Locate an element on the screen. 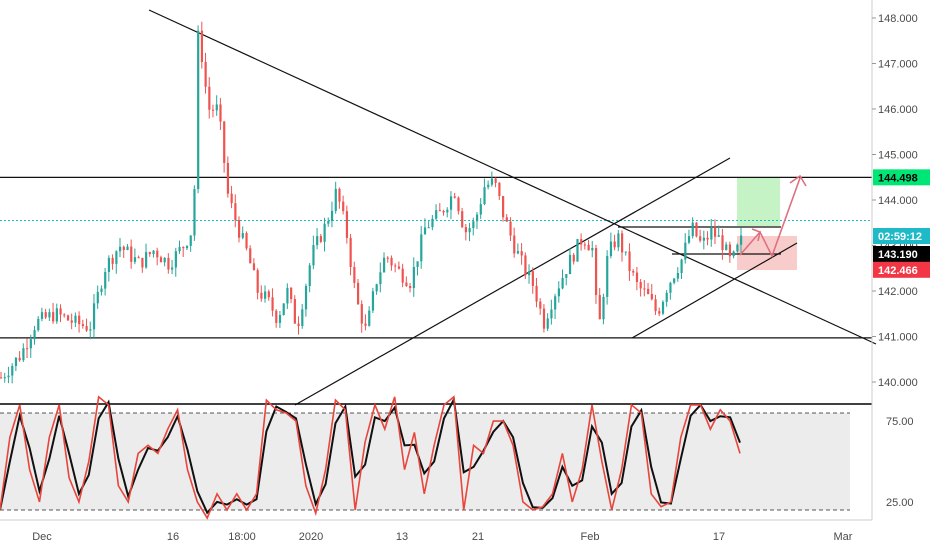  stochastic-tick-label: 75.00 is located at coordinates (900, 422).